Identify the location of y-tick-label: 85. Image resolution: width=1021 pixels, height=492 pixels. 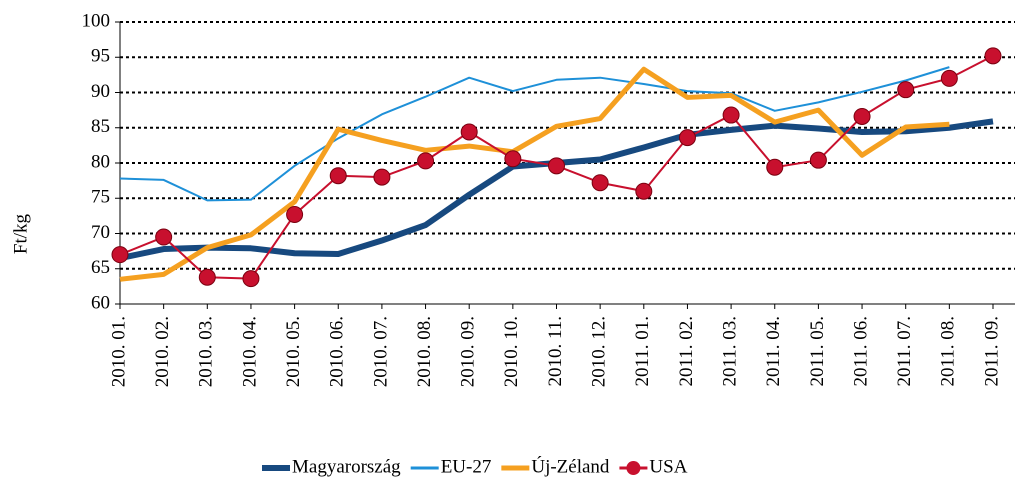
(100, 126).